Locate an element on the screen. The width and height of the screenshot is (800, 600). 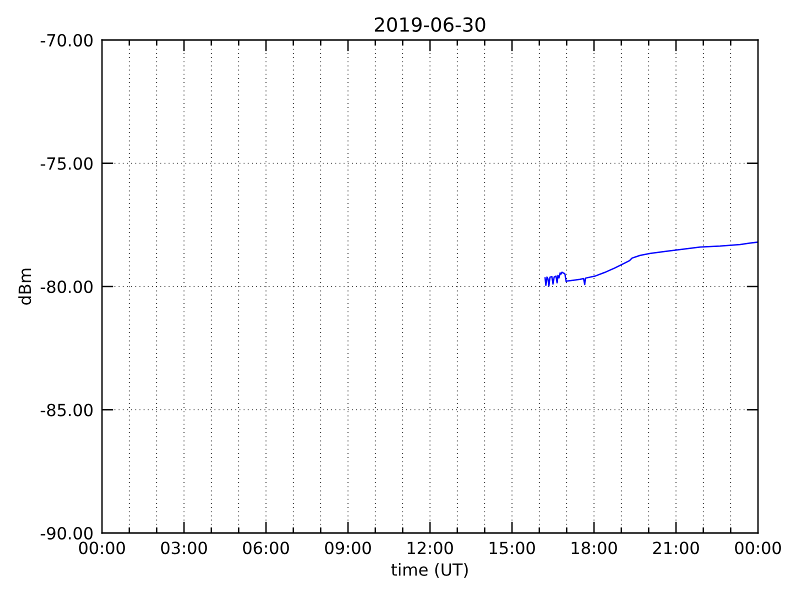
x-tick-label: 15:00 is located at coordinates (512, 548).